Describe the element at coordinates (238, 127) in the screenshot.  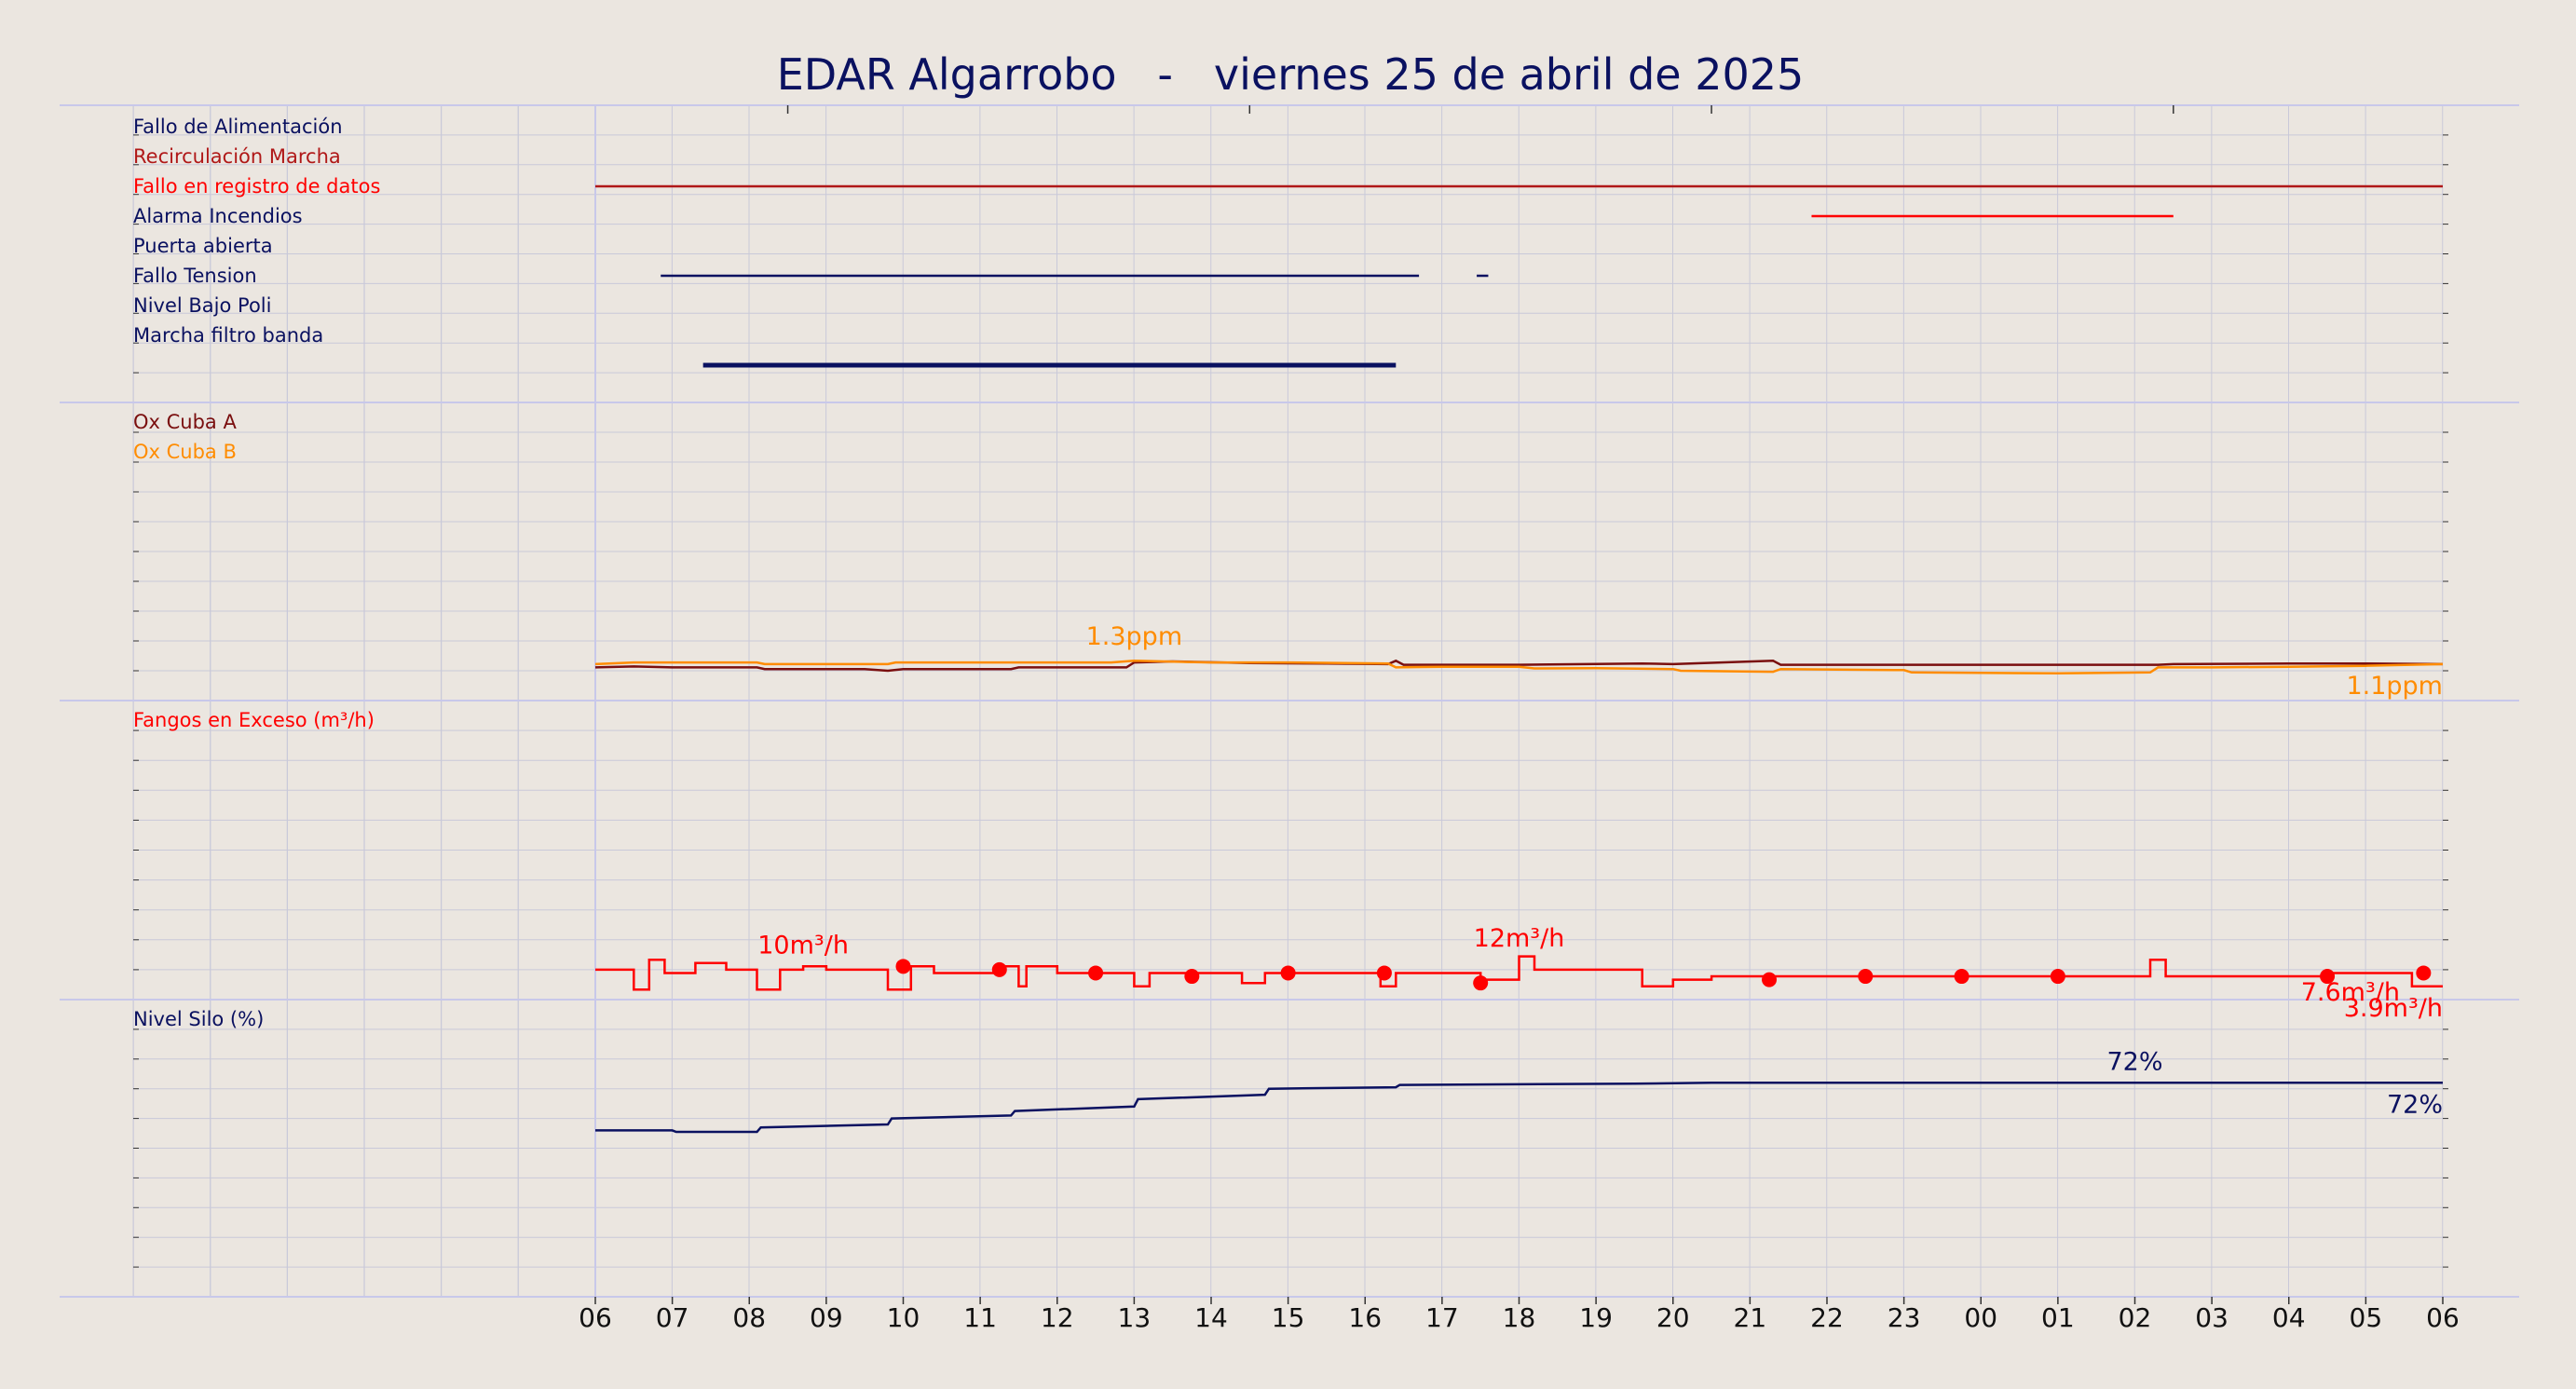
I see `alarm-label: Fallo de Alimentación` at that location.